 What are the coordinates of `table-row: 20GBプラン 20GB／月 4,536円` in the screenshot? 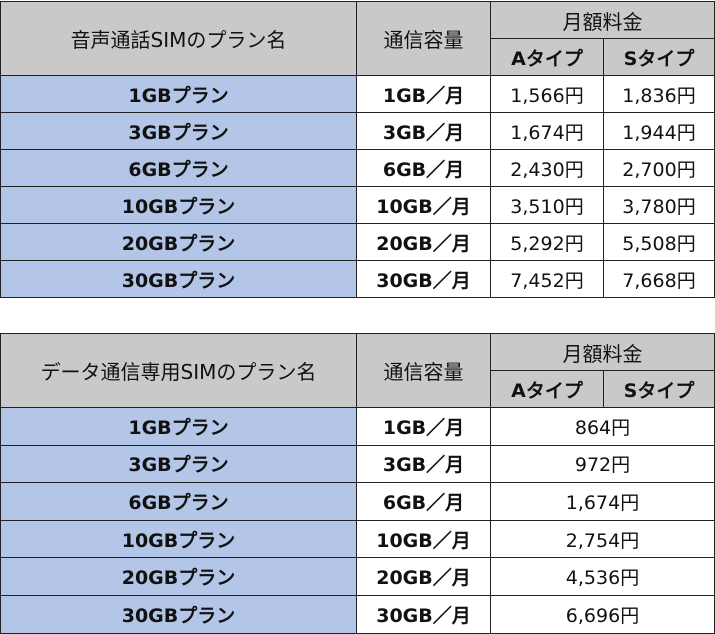 It's located at (357, 576).